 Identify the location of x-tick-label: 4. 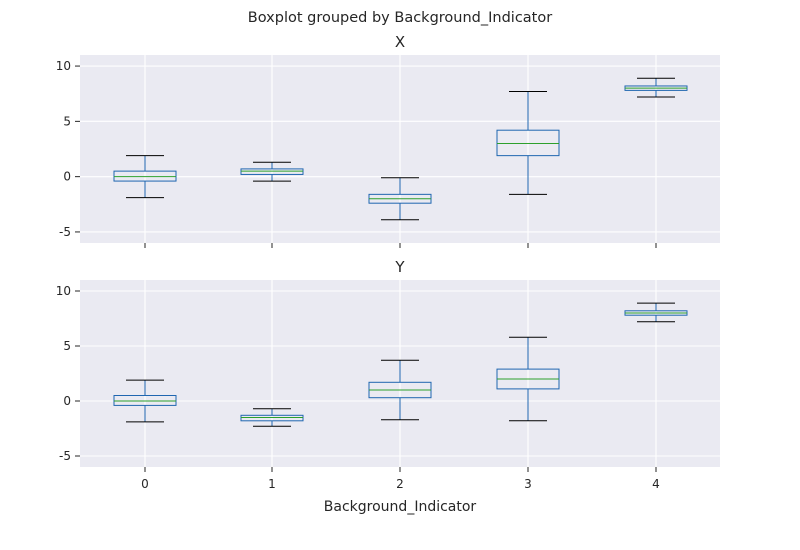
(656, 484).